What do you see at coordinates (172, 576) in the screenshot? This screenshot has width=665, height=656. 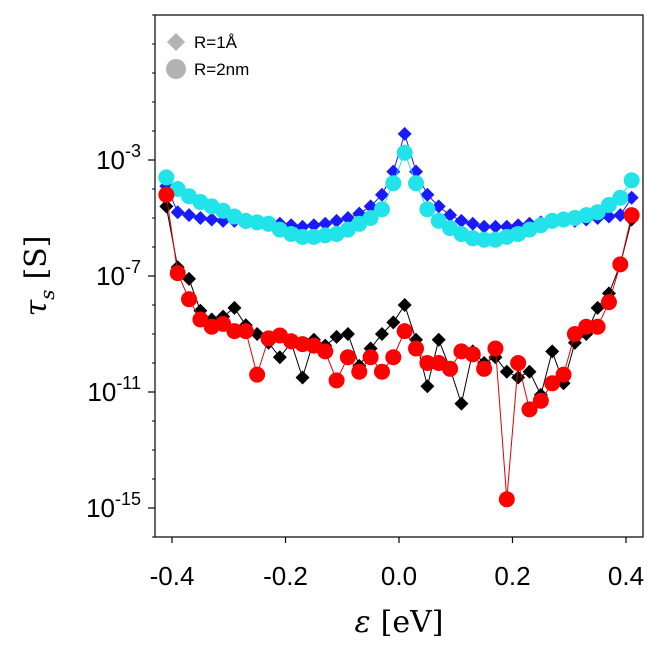 I see `x-tick-label: -0.4` at bounding box center [172, 576].